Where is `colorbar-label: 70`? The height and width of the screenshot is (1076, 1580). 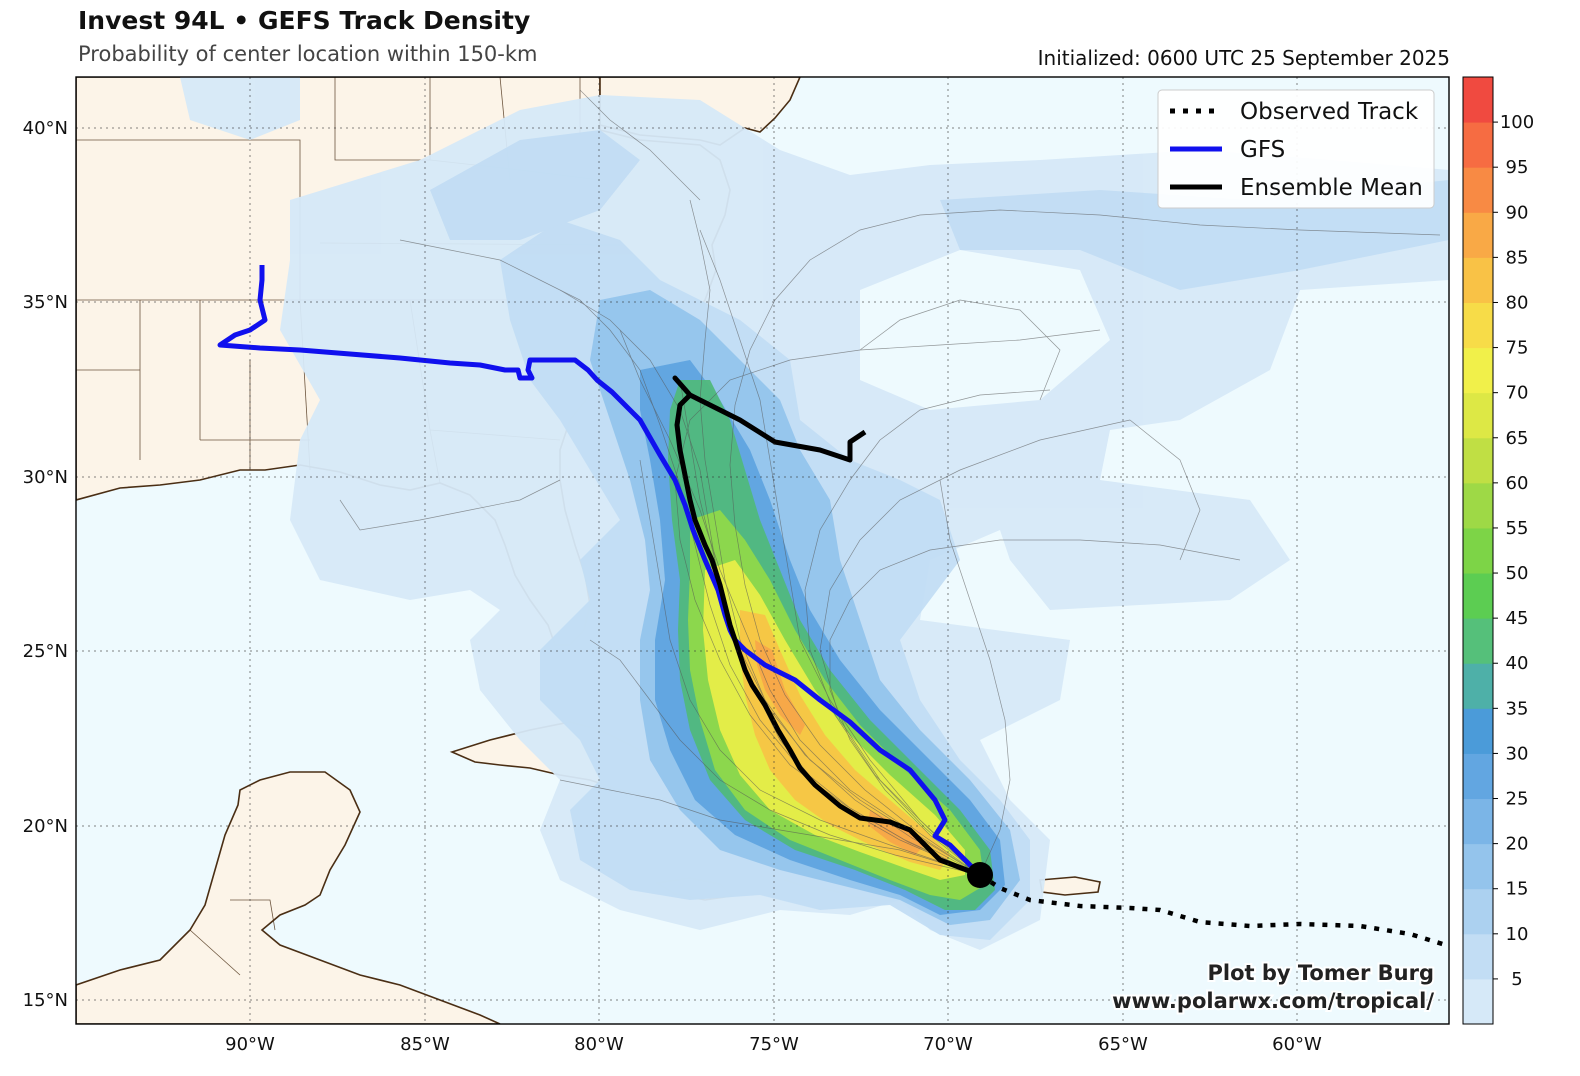 colorbar-label: 70 is located at coordinates (1517, 393).